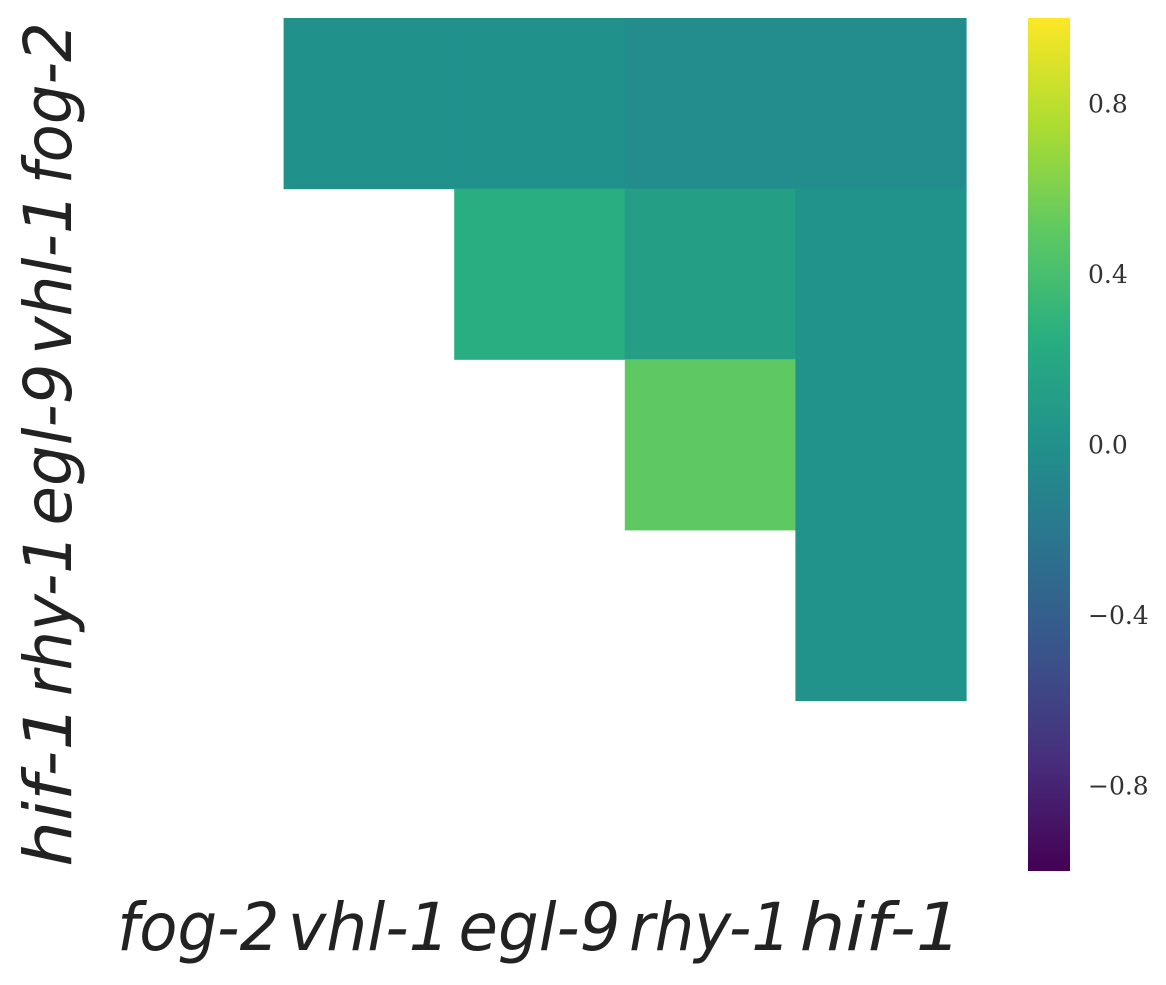 The height and width of the screenshot is (985, 1166). I want to click on x-tick-label-rhy-1: rhy-1, so click(710, 927).